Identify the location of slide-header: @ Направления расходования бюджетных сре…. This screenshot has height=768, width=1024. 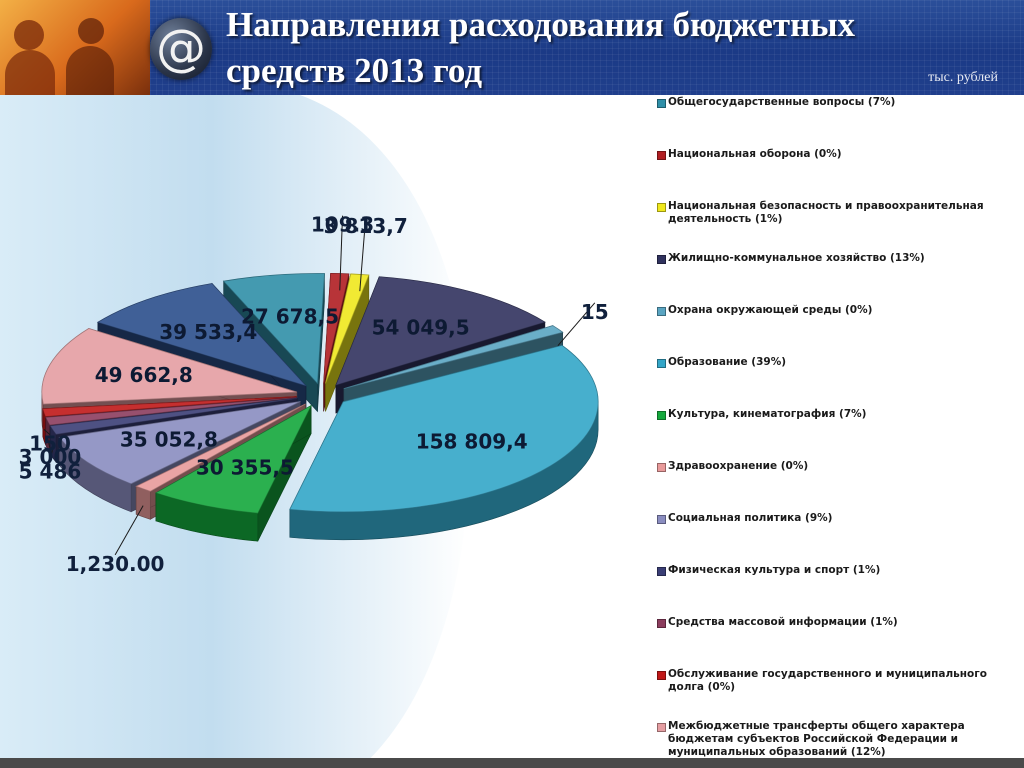
(512, 47).